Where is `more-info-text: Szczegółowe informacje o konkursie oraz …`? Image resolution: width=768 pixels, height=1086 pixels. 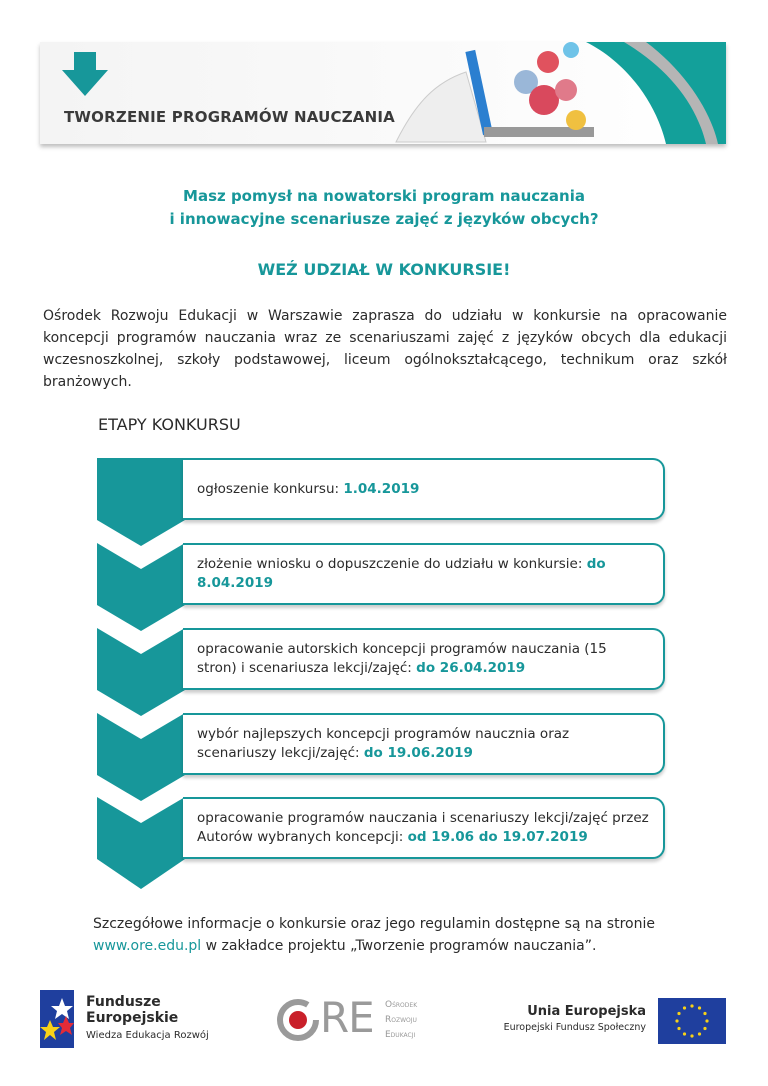
more-info-text: Szczegółowe informacje o konkursie oraz … is located at coordinates (374, 935).